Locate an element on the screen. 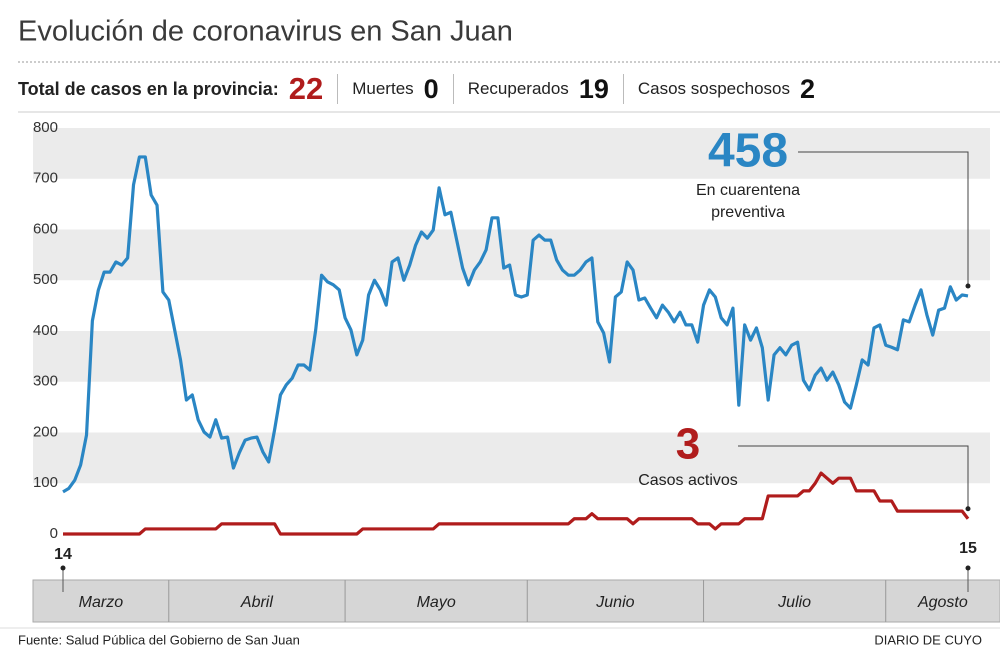 This screenshot has height=666, width=1000. x-tick-label: Julio is located at coordinates (794, 602).